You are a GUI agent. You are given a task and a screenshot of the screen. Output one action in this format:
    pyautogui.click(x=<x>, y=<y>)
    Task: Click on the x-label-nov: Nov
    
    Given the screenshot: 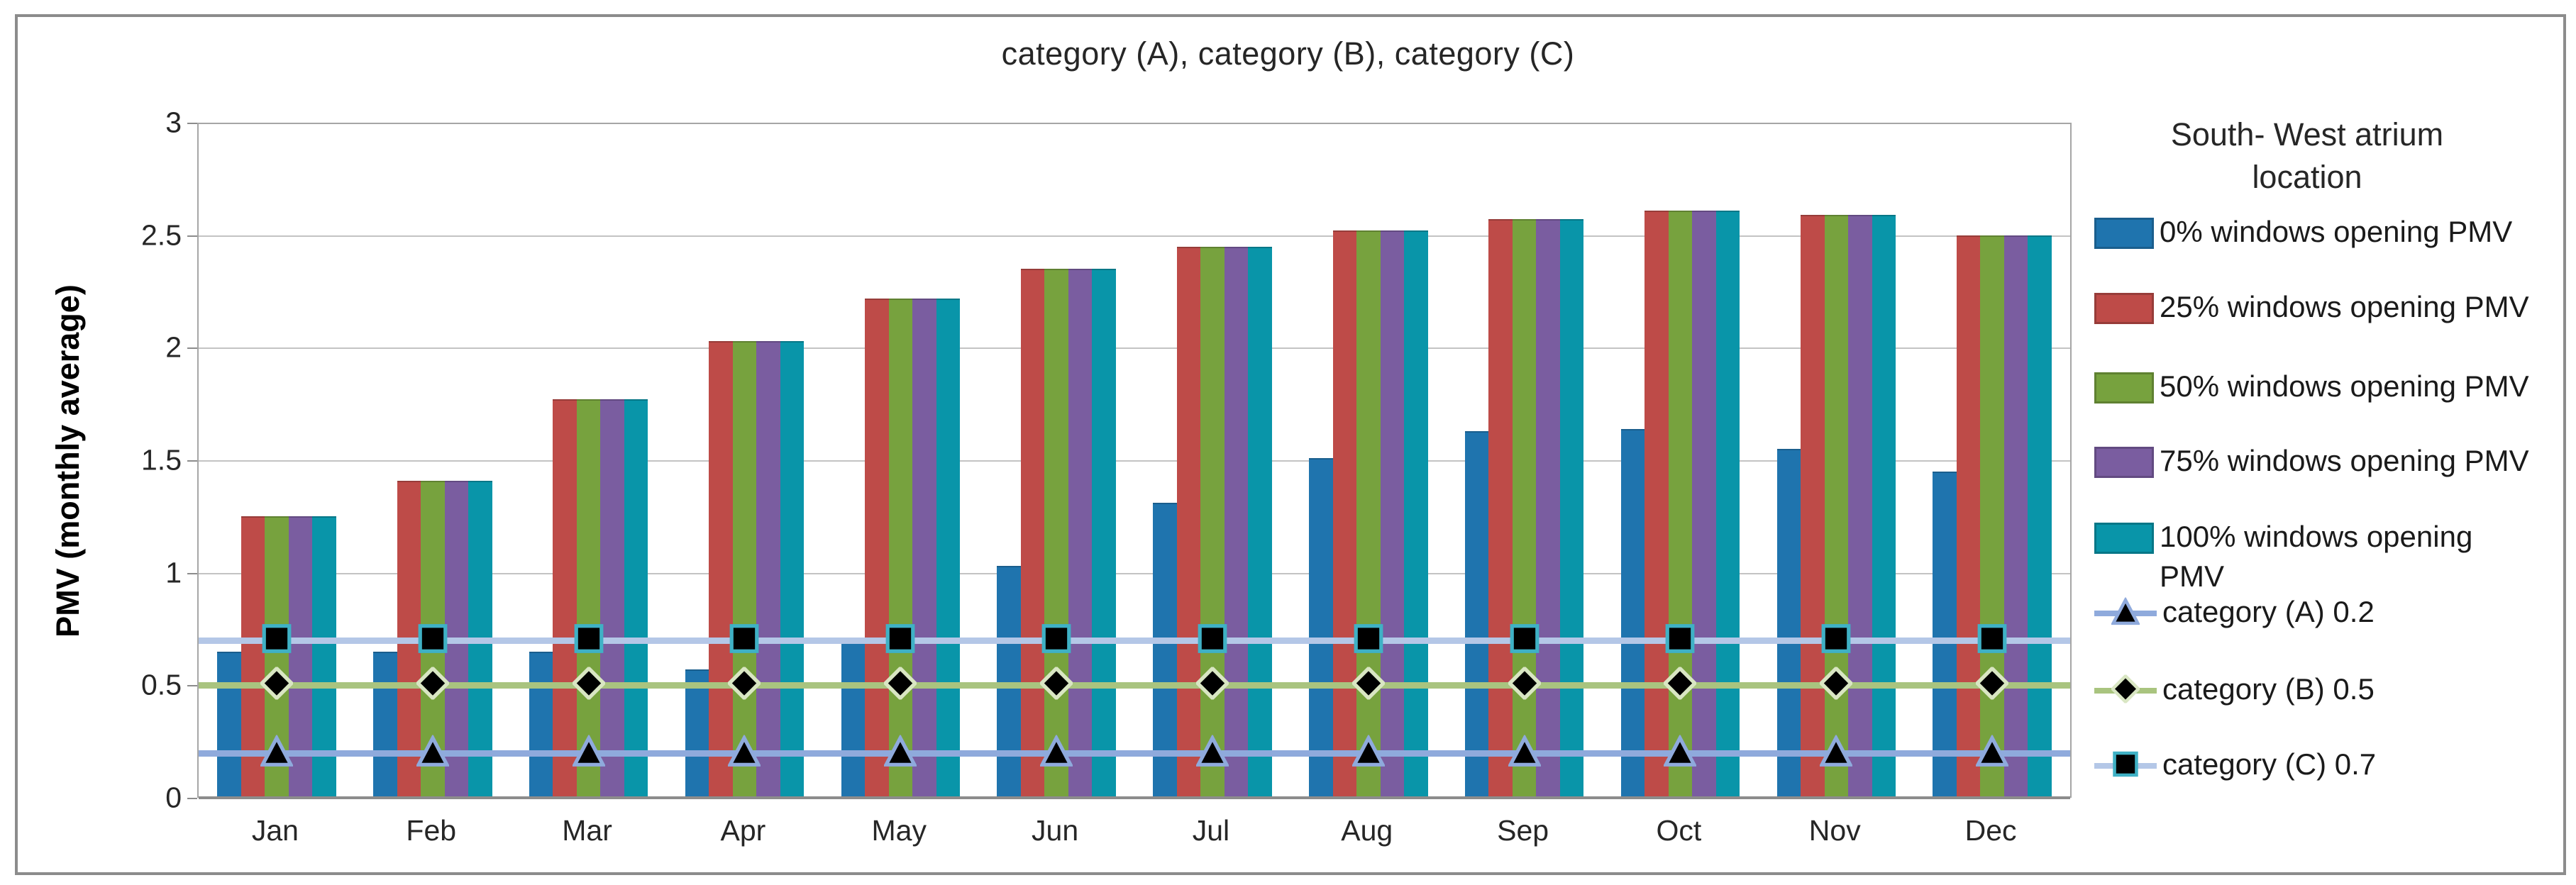 What is the action you would take?
    pyautogui.click(x=1834, y=830)
    